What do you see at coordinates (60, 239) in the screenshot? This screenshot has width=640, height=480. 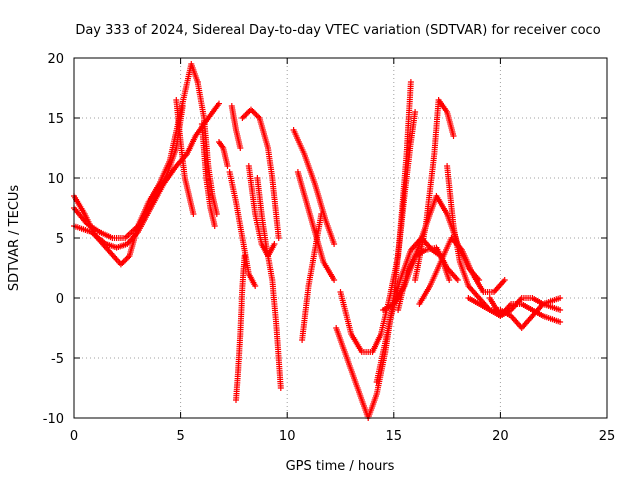 I see `y-tick-label: 5` at bounding box center [60, 239].